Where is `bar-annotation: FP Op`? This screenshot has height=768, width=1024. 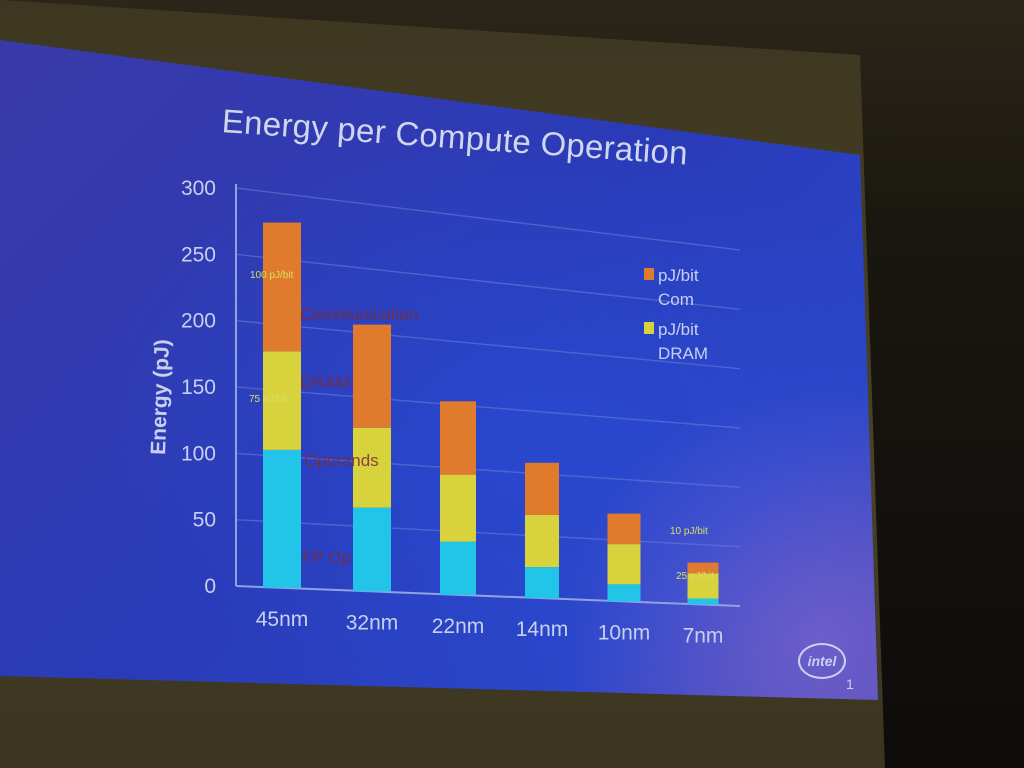 bar-annotation: FP Op is located at coordinates (326, 557).